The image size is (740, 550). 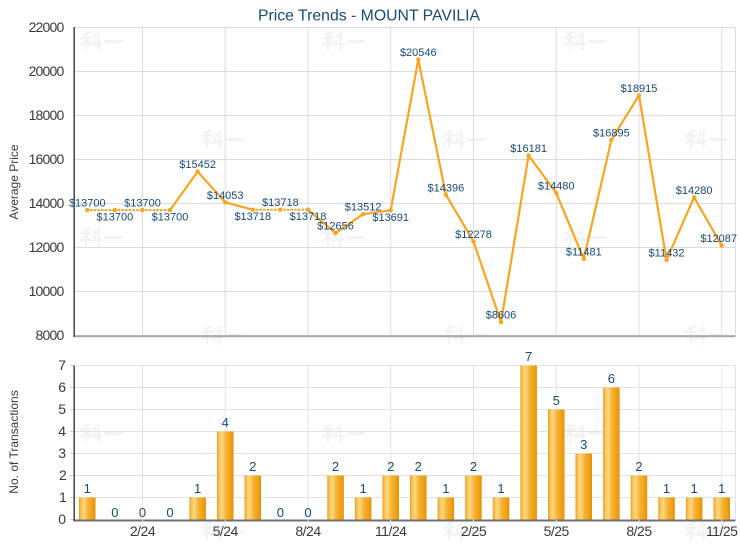 I want to click on svg-text: $15452, so click(x=197, y=165).